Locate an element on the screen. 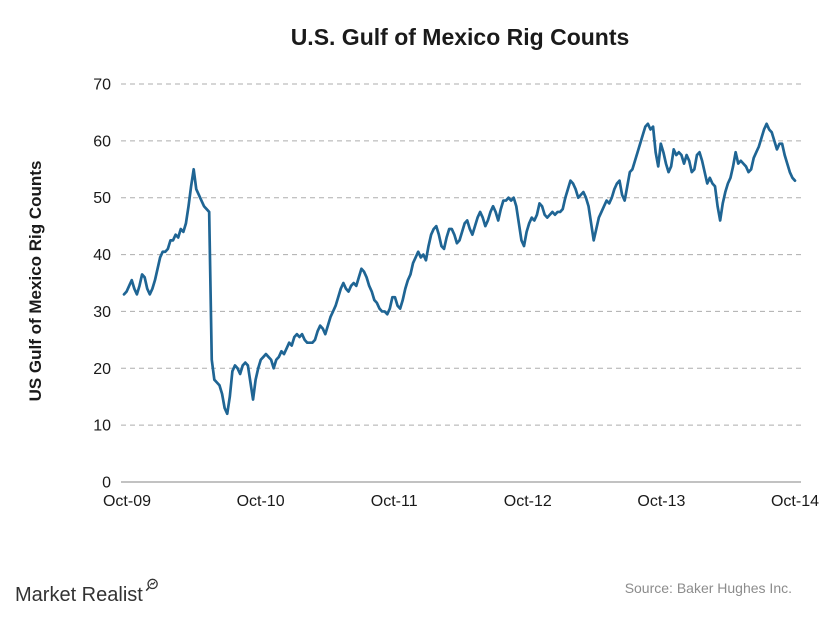 The height and width of the screenshot is (617, 840). x-tick-label-Oct-10: Oct-10 is located at coordinates (261, 501).